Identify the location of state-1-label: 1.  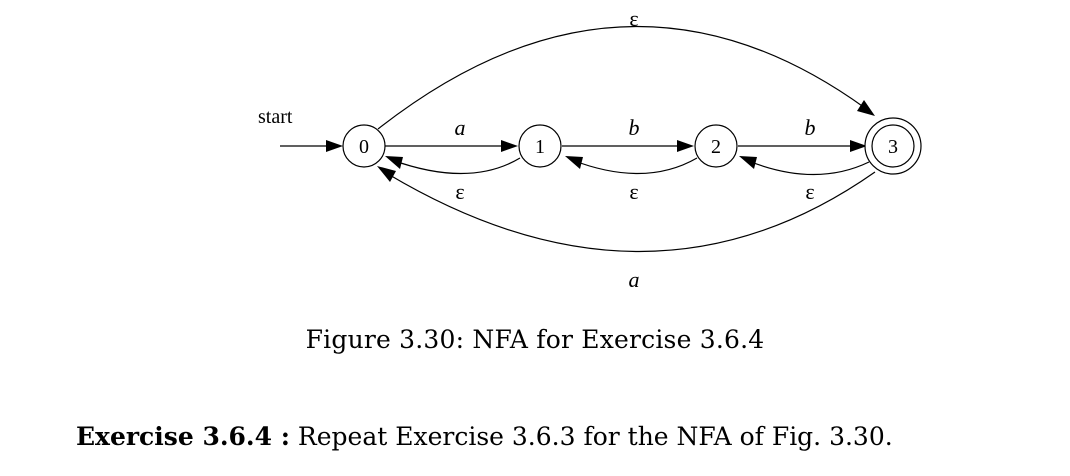
(540, 147).